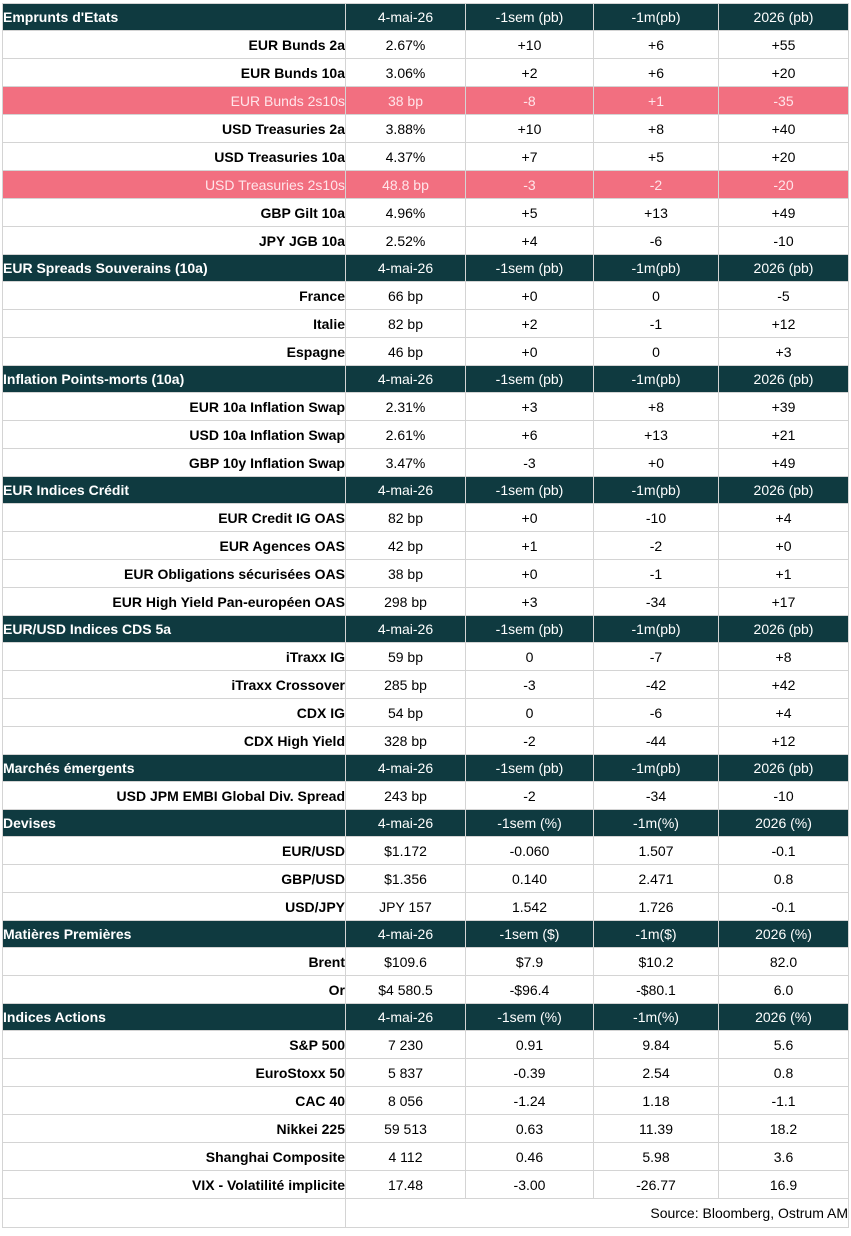  I want to click on section-title: EUR Indices Crédit, so click(174, 490).